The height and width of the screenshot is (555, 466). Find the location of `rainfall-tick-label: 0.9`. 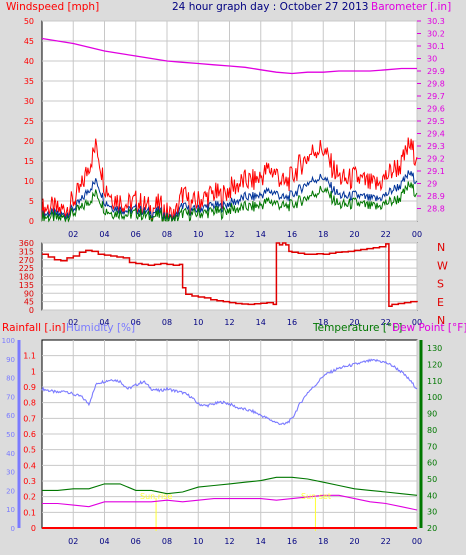

rainfall-tick-label: 0.9 is located at coordinates (29, 387).